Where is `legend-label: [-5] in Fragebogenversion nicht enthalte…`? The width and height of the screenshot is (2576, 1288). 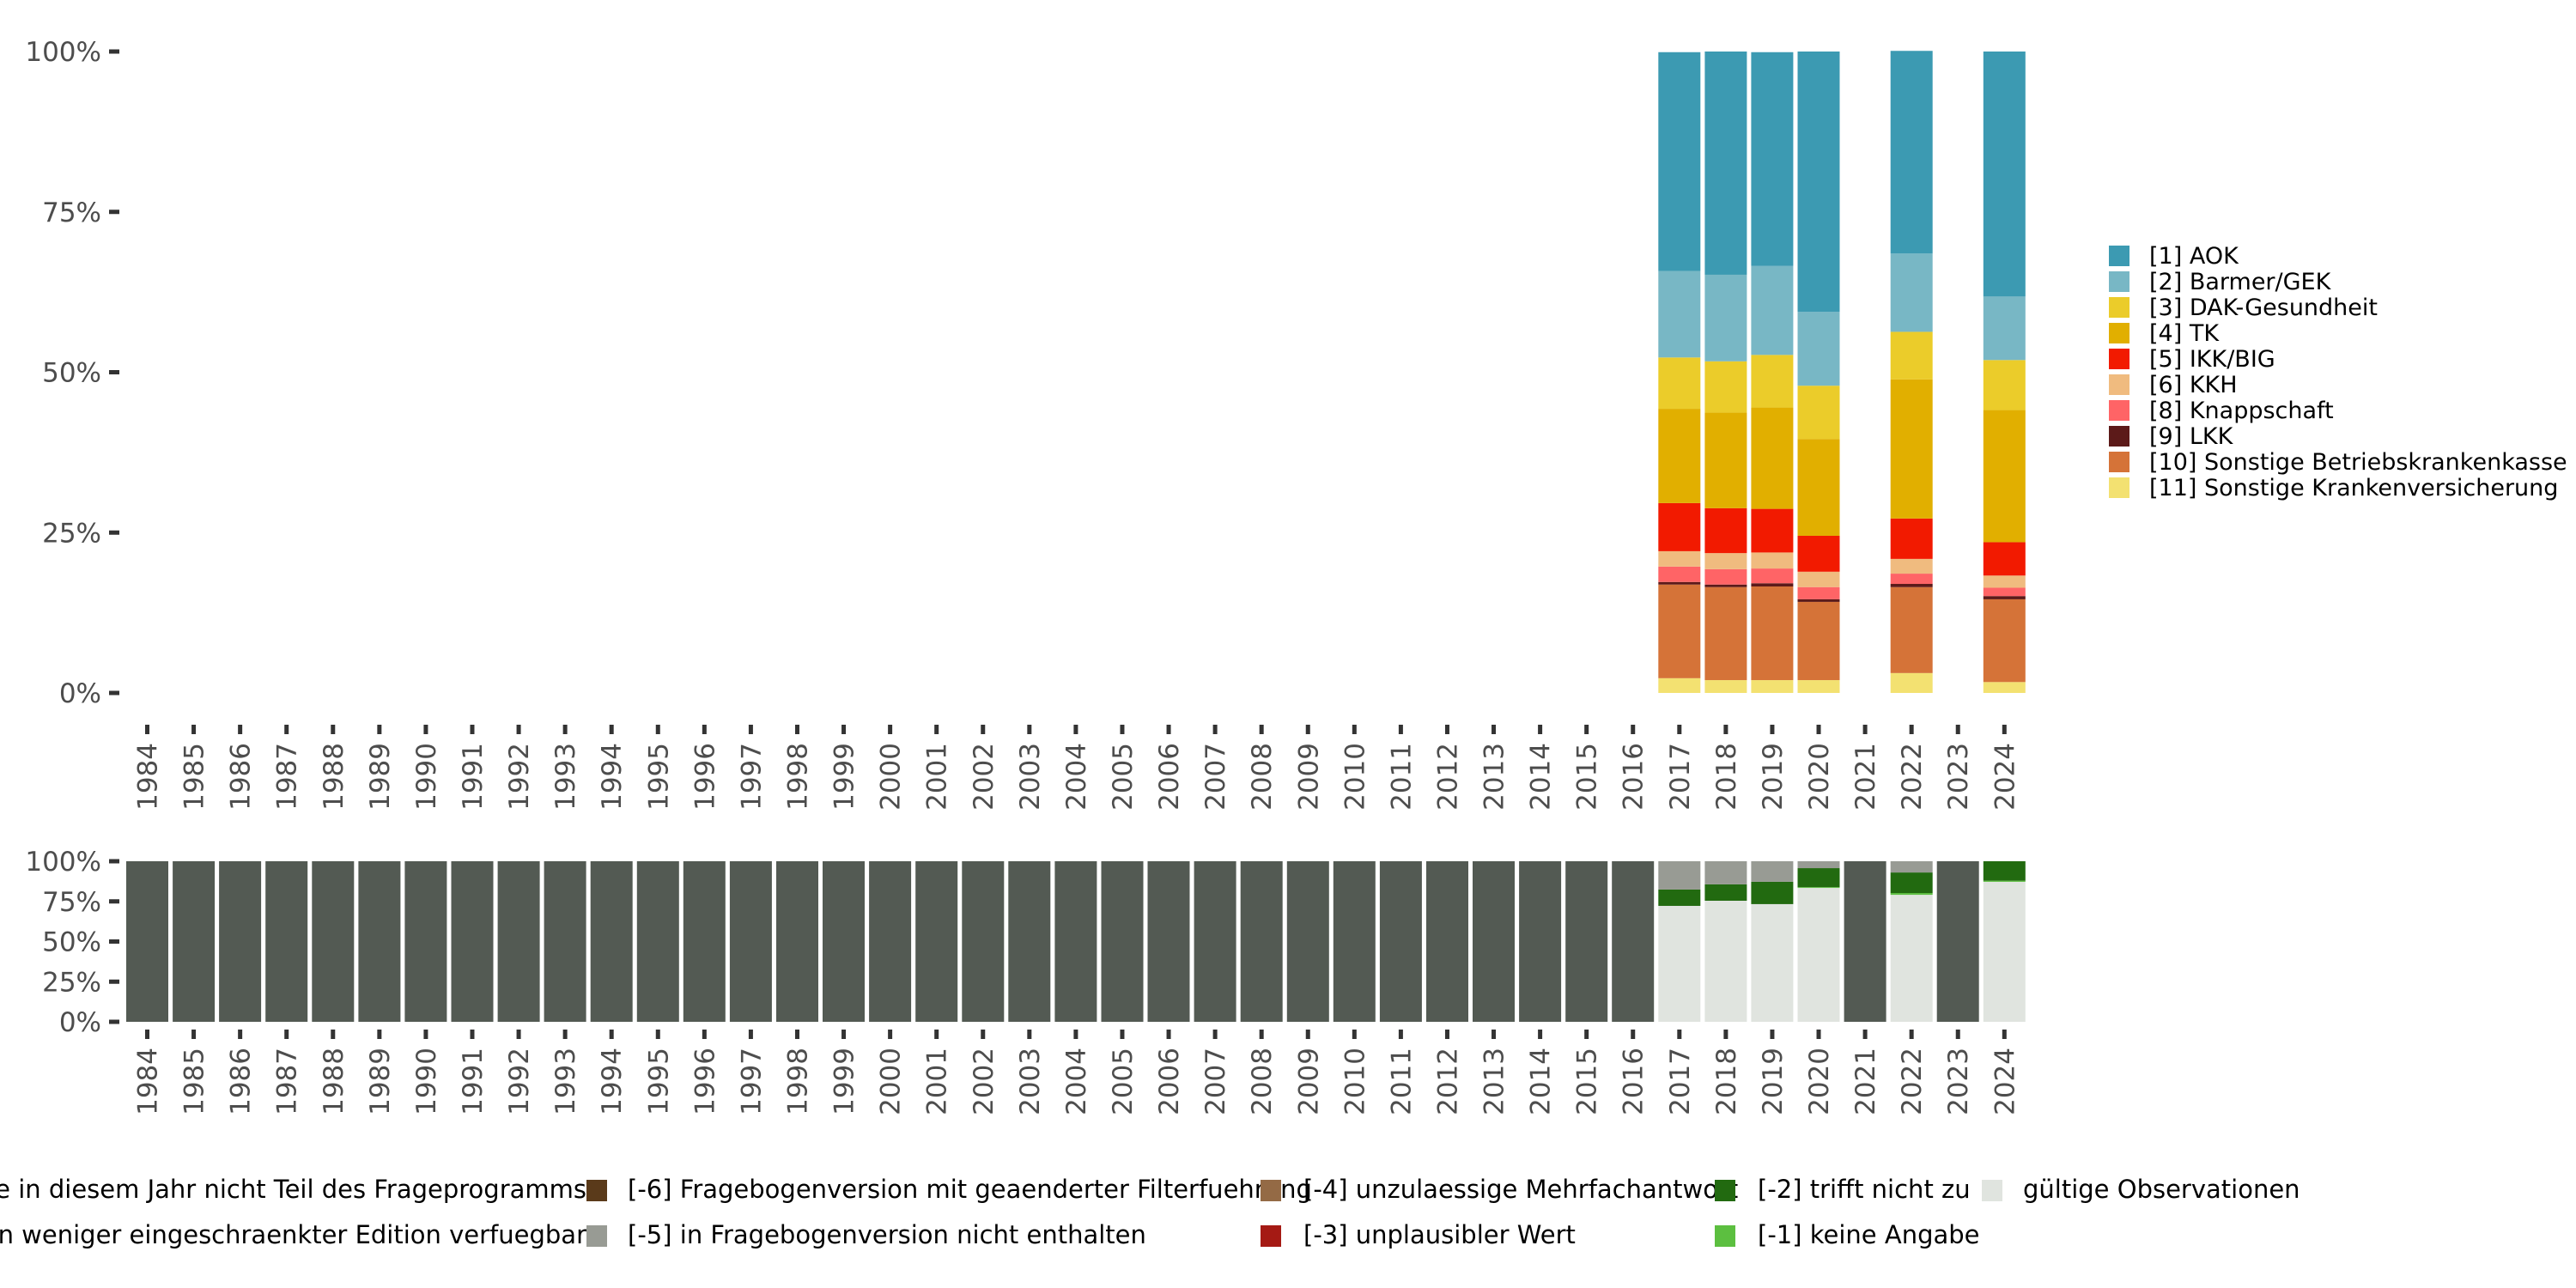
legend-label: [-5] in Fragebogenversion nicht enthalte… is located at coordinates (887, 1235).